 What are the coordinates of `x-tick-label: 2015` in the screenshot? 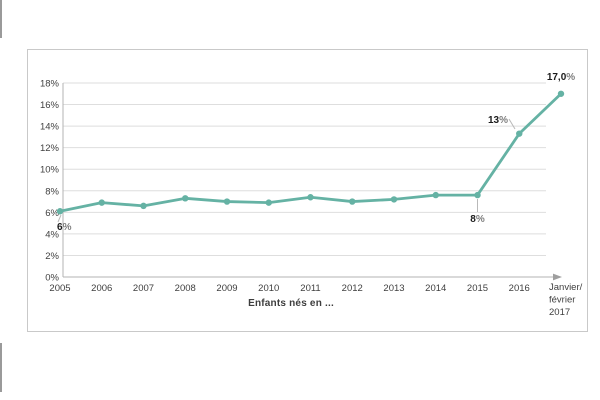 It's located at (477, 288).